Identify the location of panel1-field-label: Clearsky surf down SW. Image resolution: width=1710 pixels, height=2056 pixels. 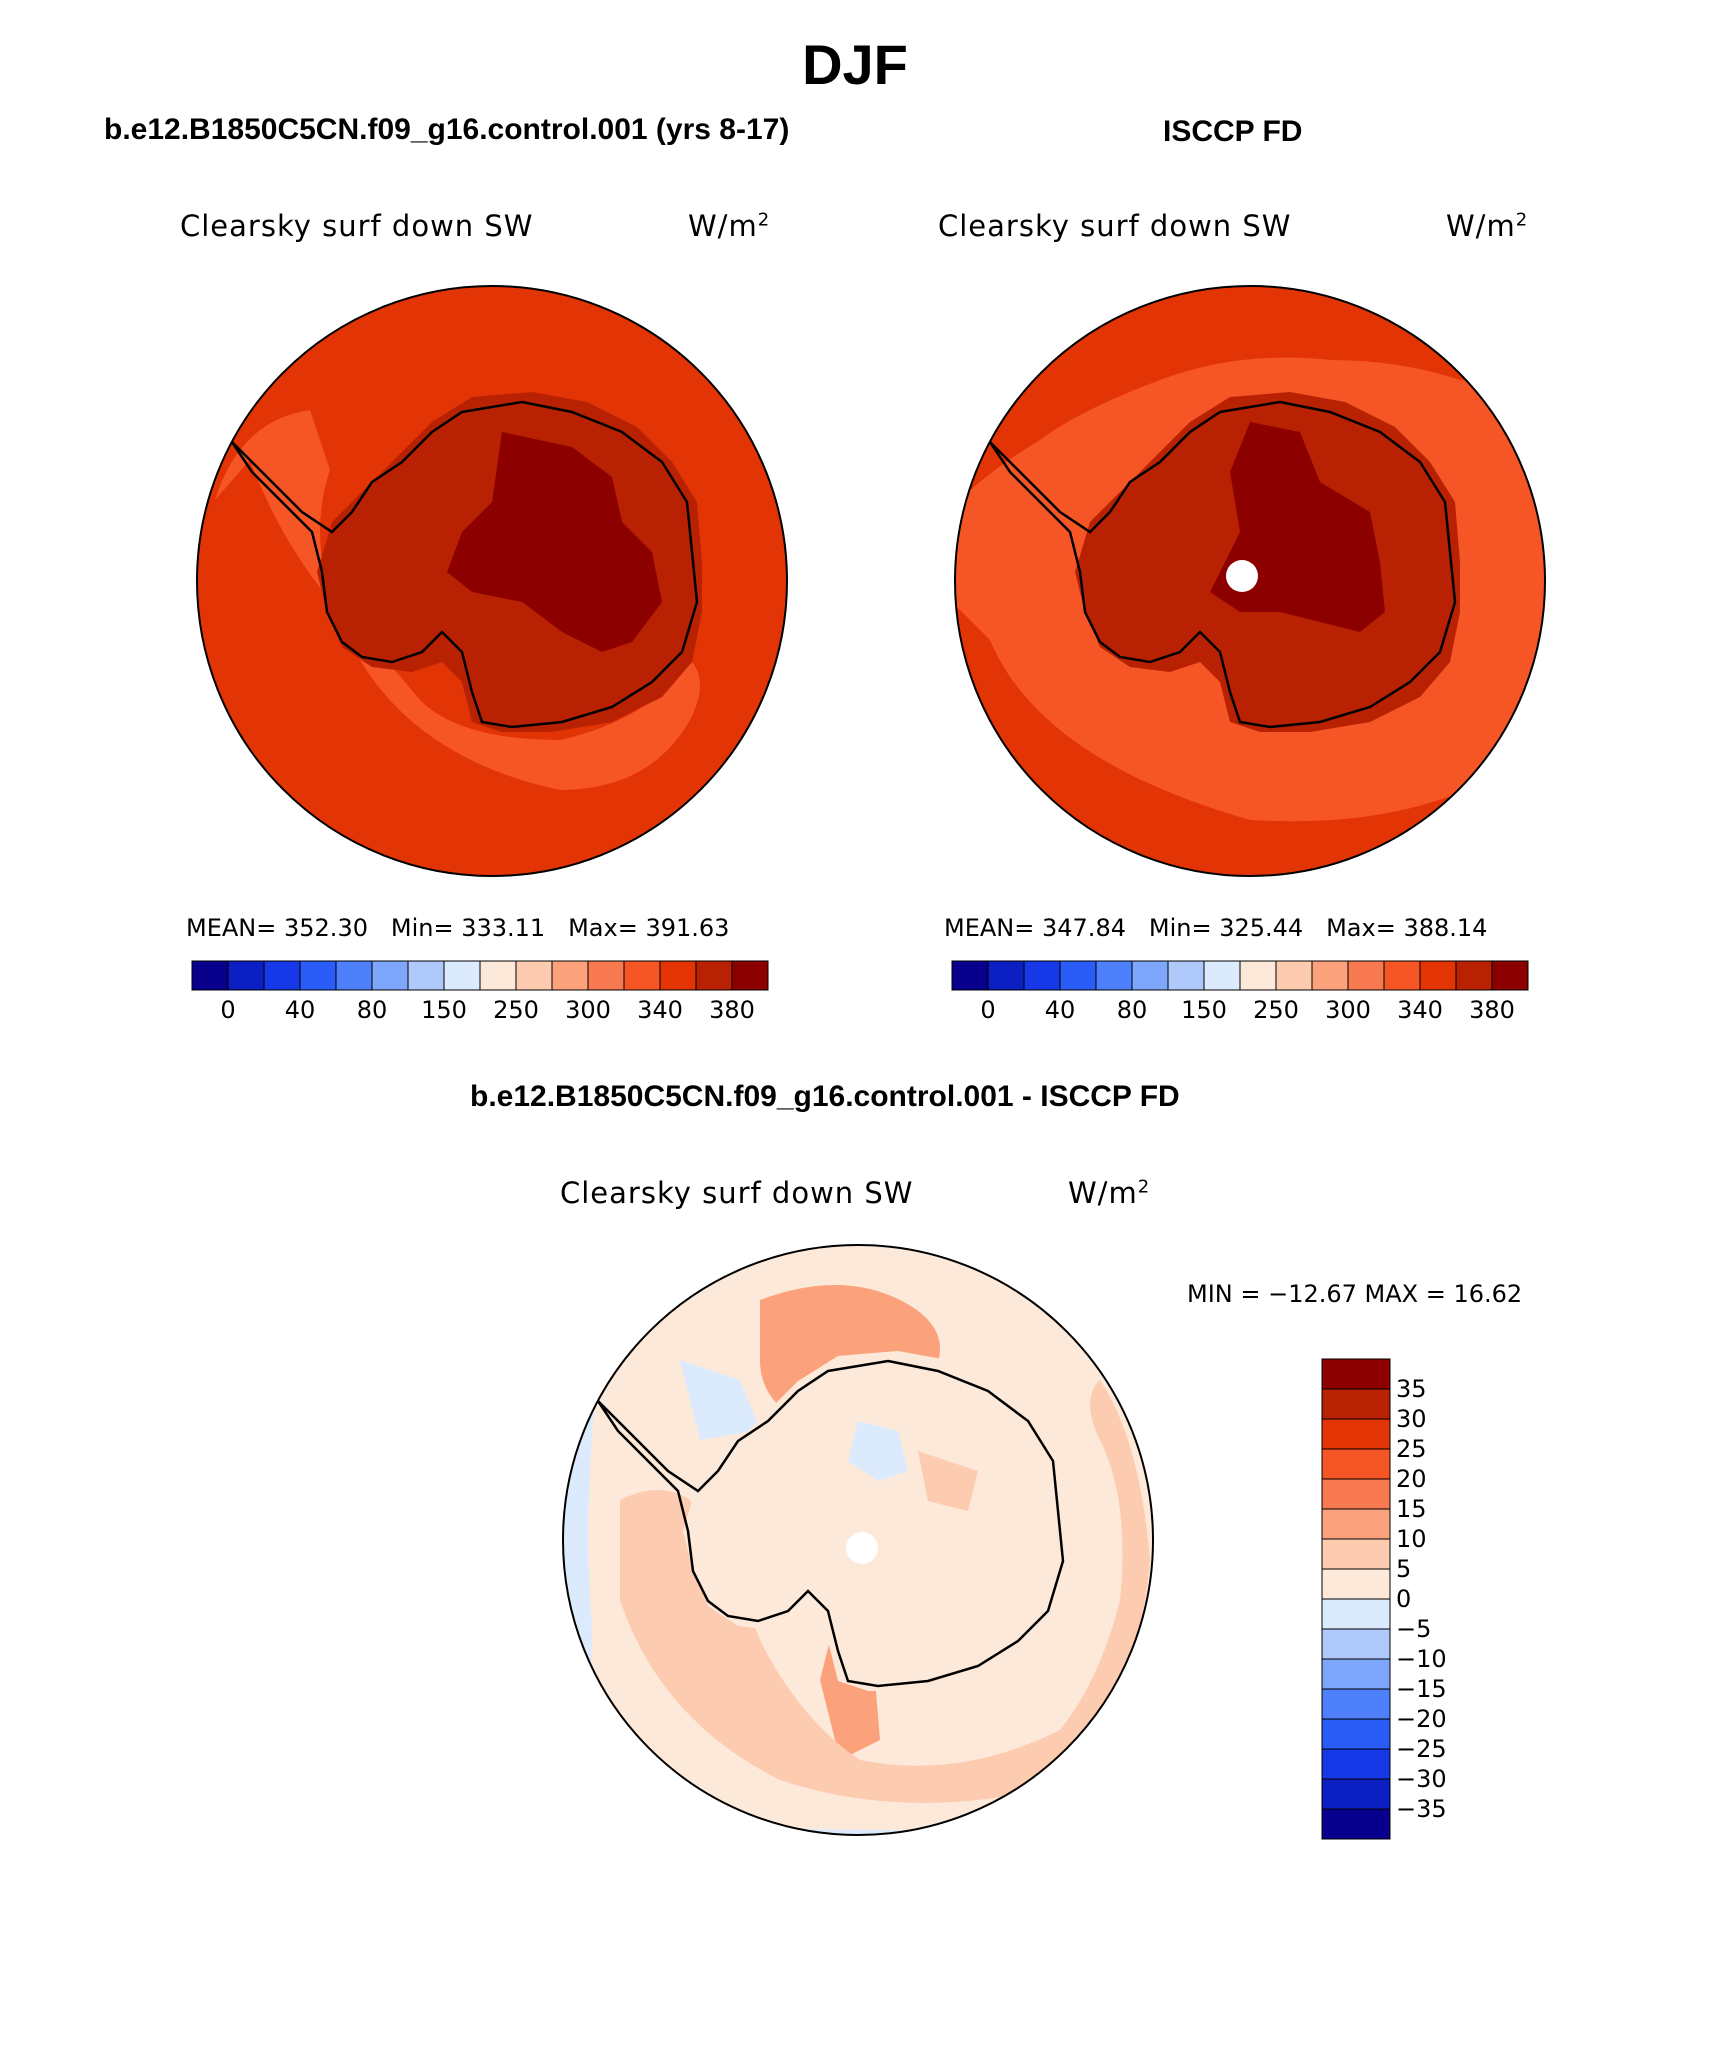
(357, 226).